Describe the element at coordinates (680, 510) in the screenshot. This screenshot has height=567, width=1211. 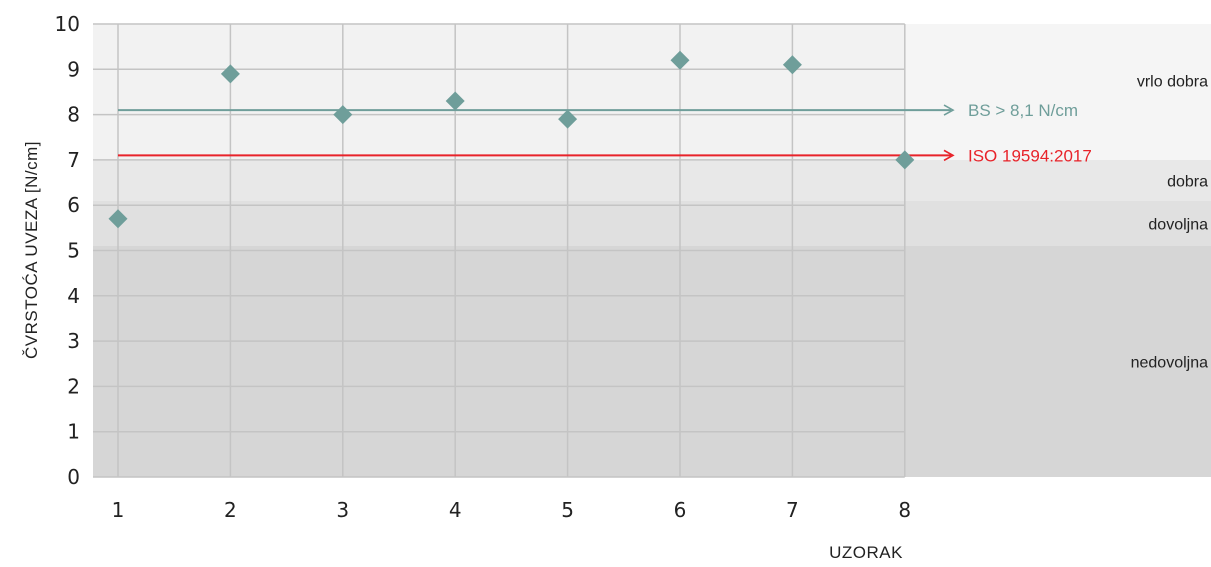
I see `x-tick-label-6: 6` at that location.